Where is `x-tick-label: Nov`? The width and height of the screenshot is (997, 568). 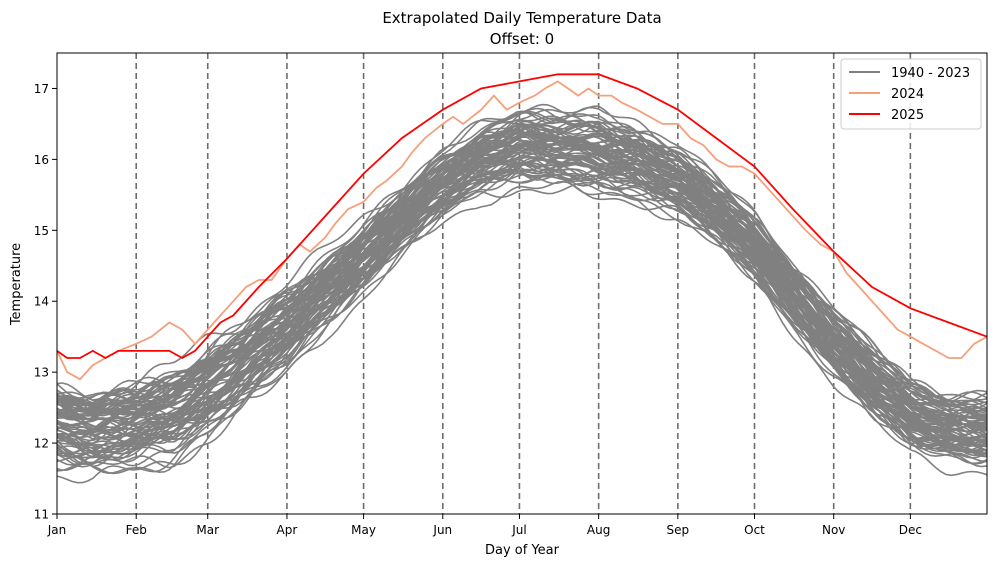
x-tick-label: Nov is located at coordinates (833, 530).